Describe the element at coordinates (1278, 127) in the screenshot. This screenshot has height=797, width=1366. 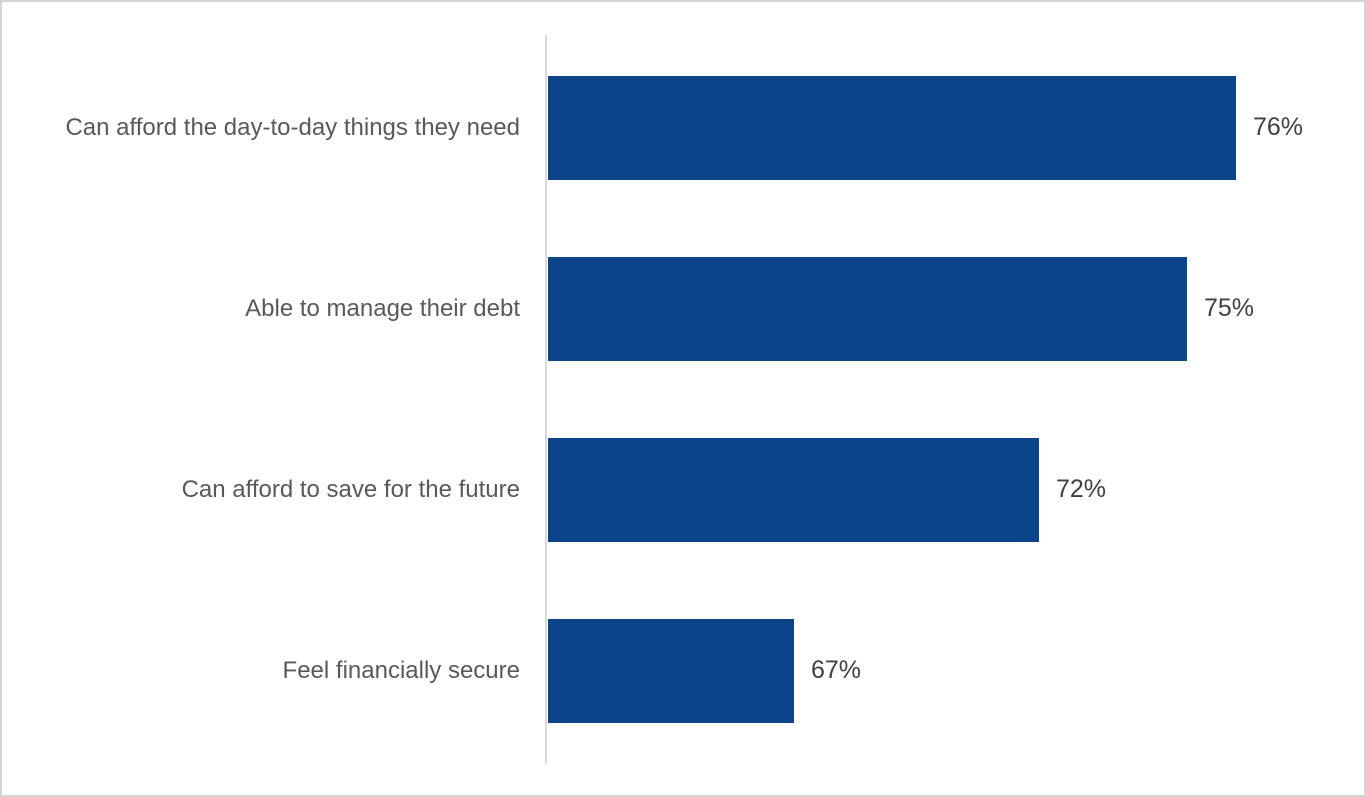
I see `value-label: 76%` at that location.